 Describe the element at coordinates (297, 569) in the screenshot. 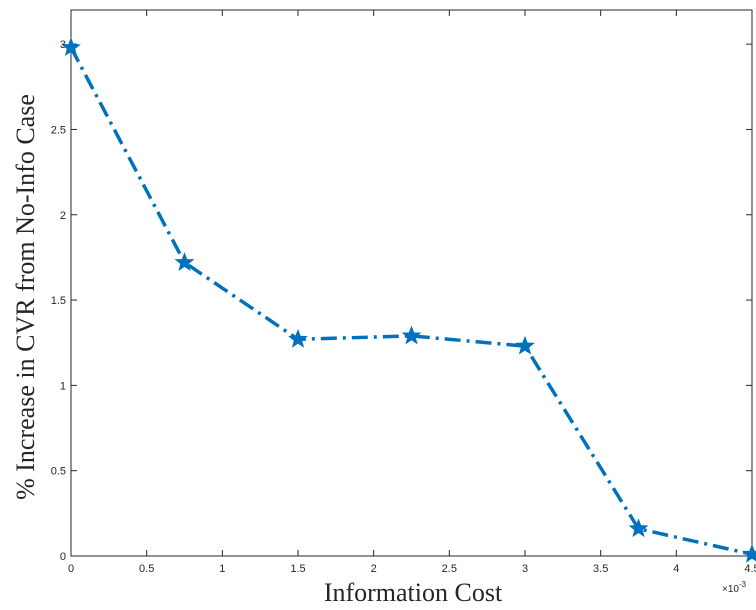

I see `x-tick-label: 1.5` at that location.